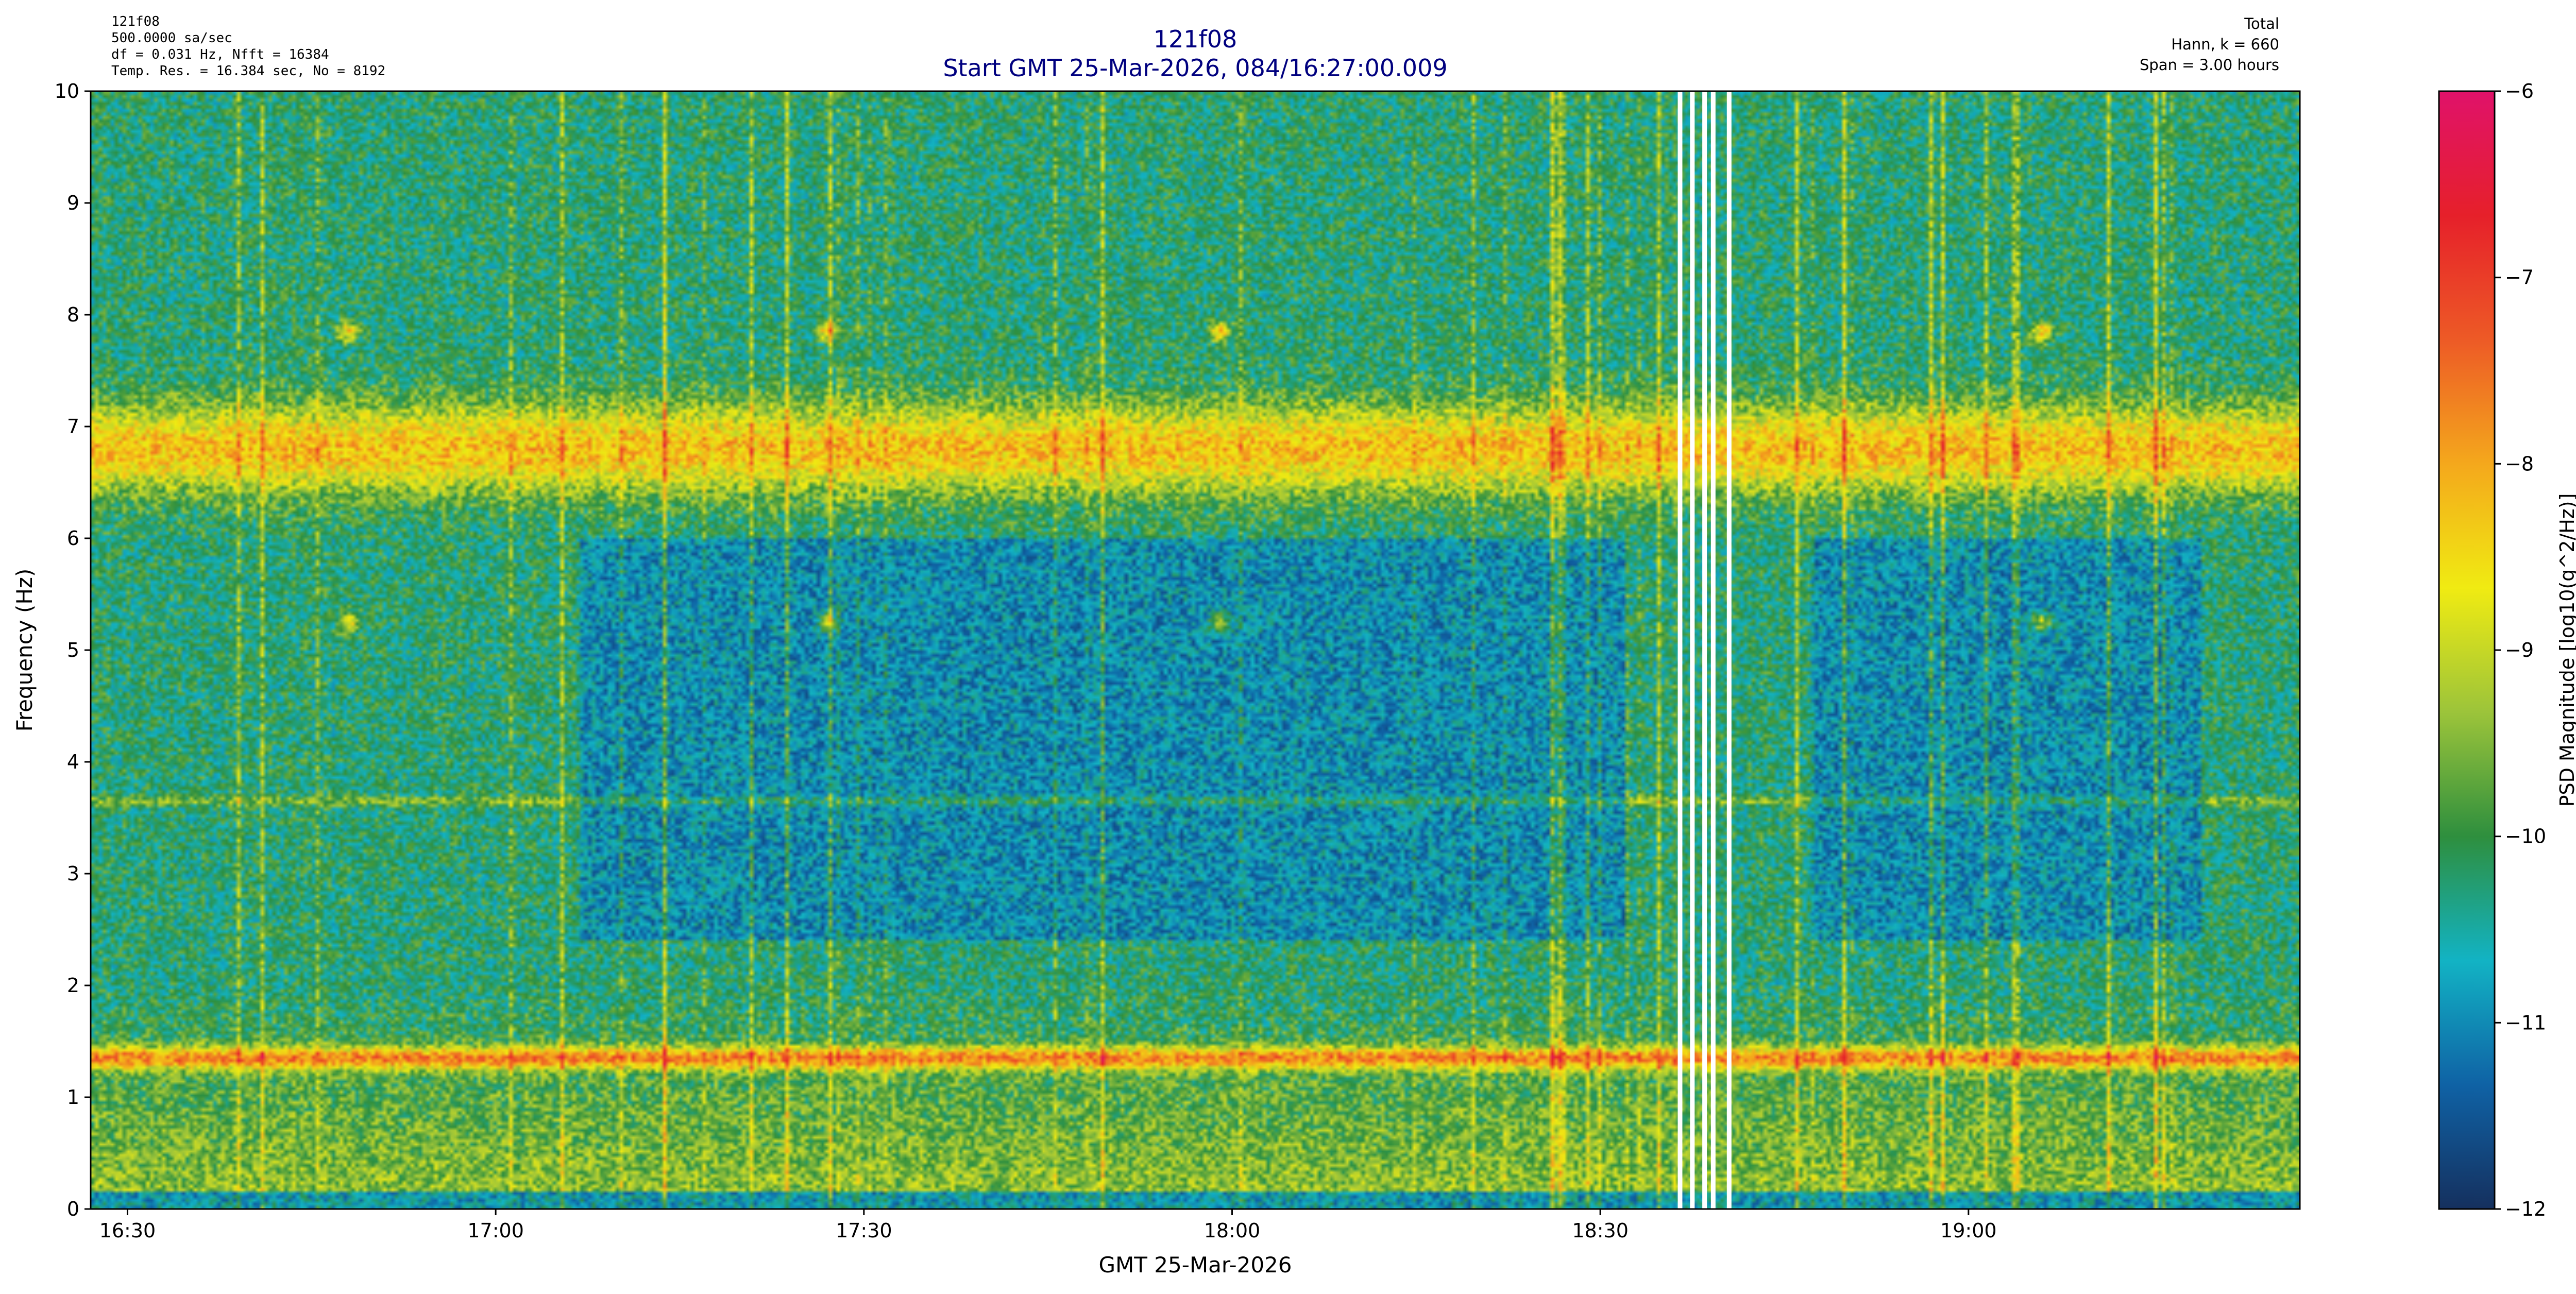 Image resolution: width=2576 pixels, height=1294 pixels. Describe the element at coordinates (2519, 463) in the screenshot. I see `colorbar-tick-label: −8` at that location.